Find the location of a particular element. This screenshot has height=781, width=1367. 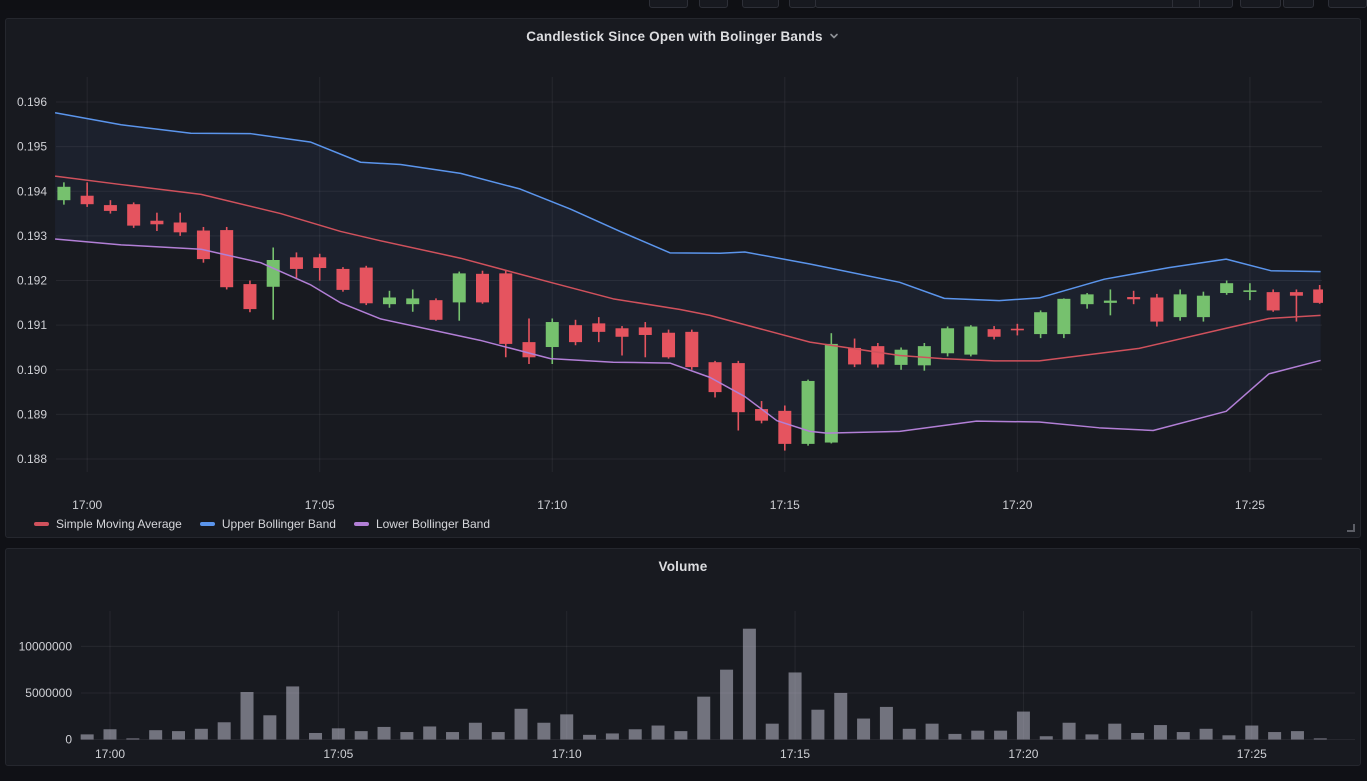

legend-item-2: Lower Bollinger Band is located at coordinates (421, 524).